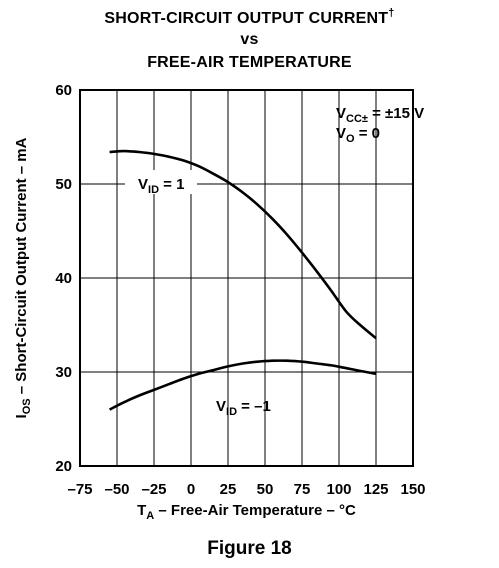 The height and width of the screenshot is (568, 499). Describe the element at coordinates (243, 408) in the screenshot. I see `series-label-vid-minus: VID = –1` at that location.